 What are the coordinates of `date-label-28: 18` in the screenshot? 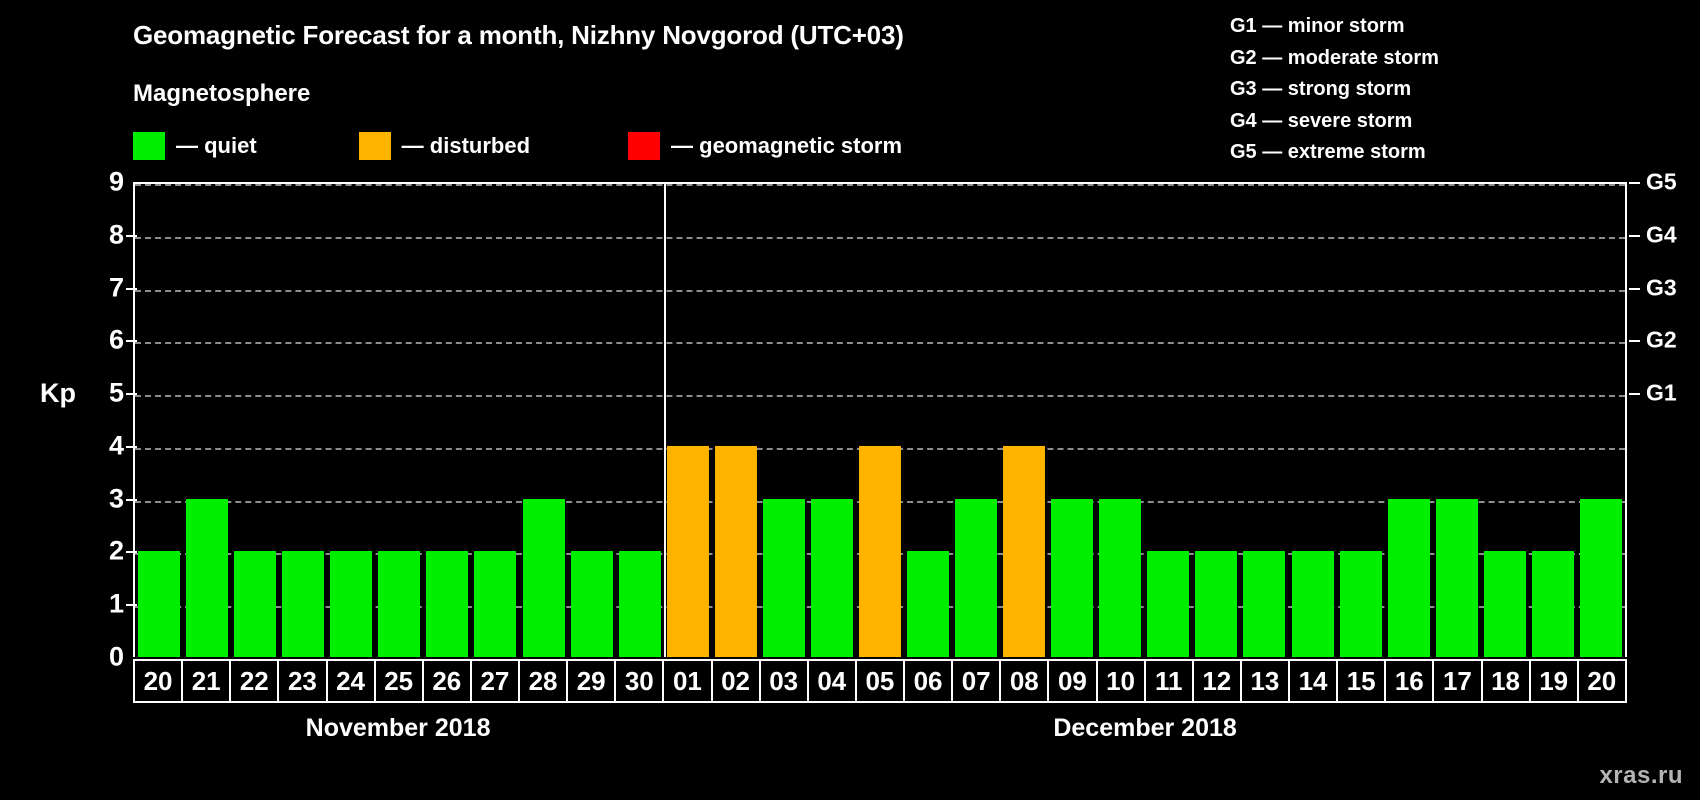 It's located at (1506, 681).